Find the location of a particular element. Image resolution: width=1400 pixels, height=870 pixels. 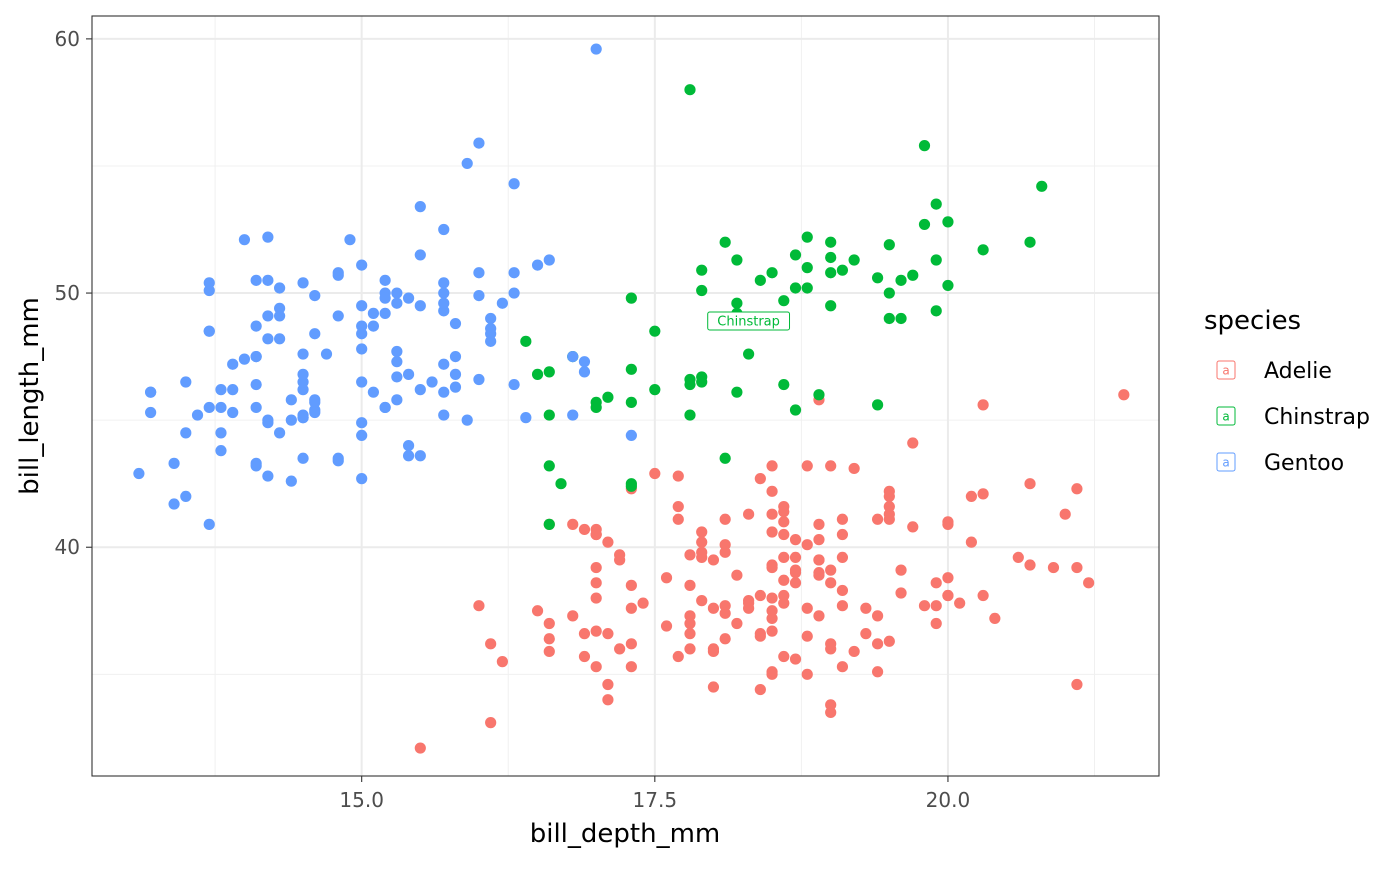

x-tick-label: 15.0 is located at coordinates (361, 800).